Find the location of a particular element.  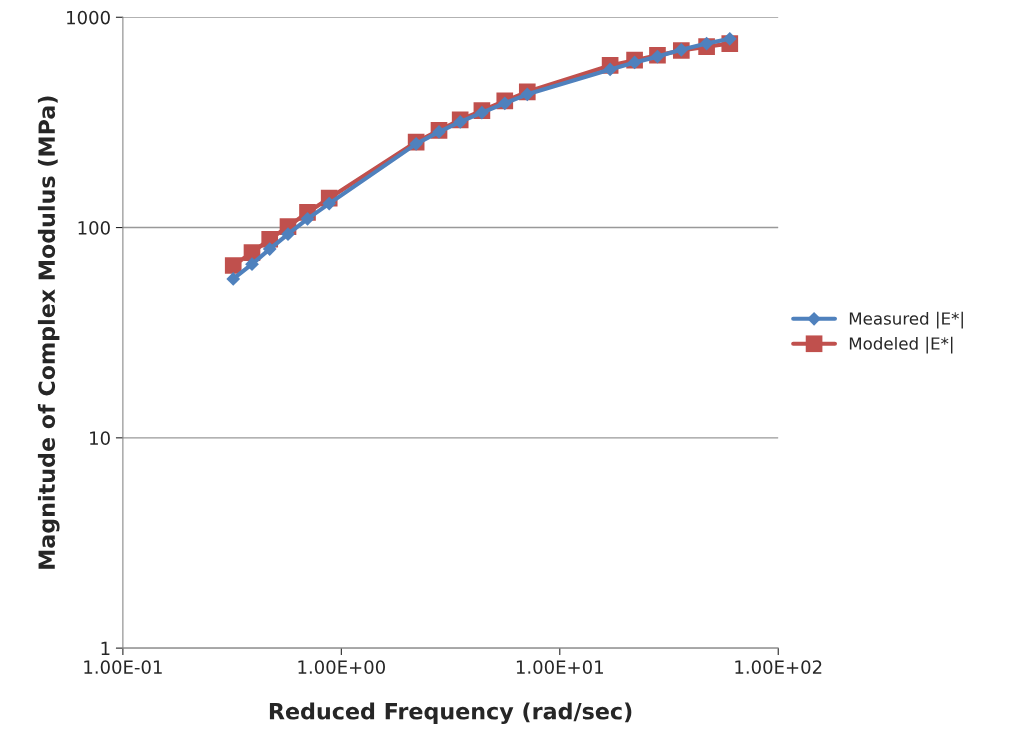

x-tick-label: 1.00E+01 is located at coordinates (559, 667).